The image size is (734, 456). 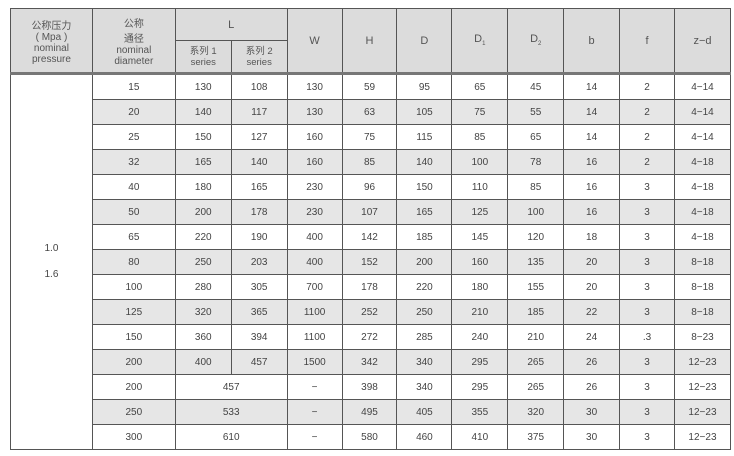 What do you see at coordinates (424, 162) in the screenshot?
I see `cell: 140` at bounding box center [424, 162].